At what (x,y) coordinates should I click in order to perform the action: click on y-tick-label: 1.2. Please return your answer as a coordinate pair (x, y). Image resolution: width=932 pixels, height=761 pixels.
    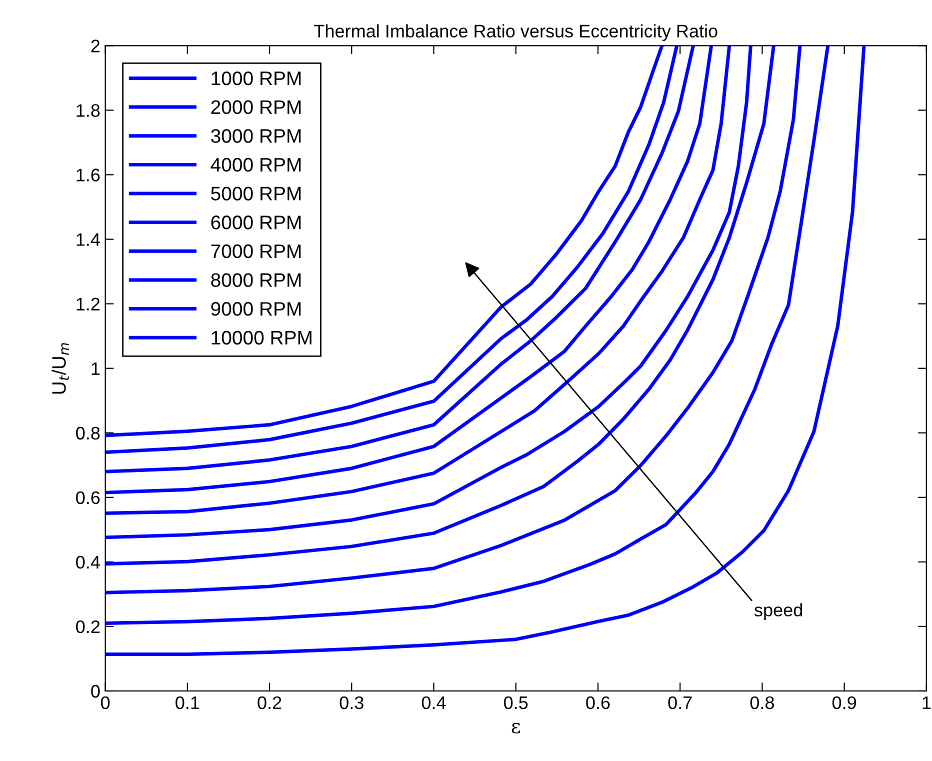
    Looking at the image, I should click on (88, 304).